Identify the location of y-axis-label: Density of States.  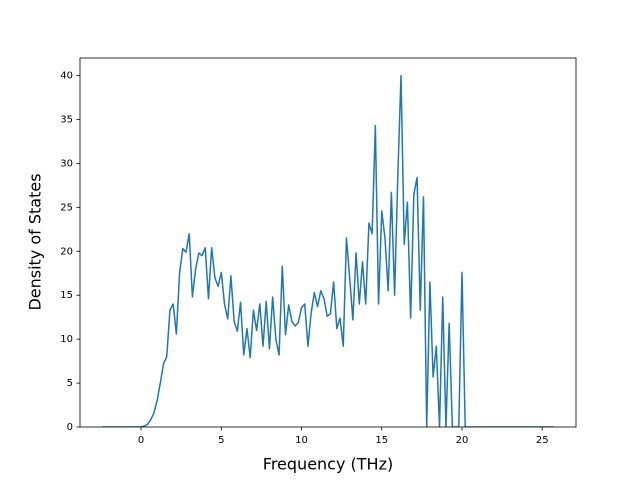
(35, 241).